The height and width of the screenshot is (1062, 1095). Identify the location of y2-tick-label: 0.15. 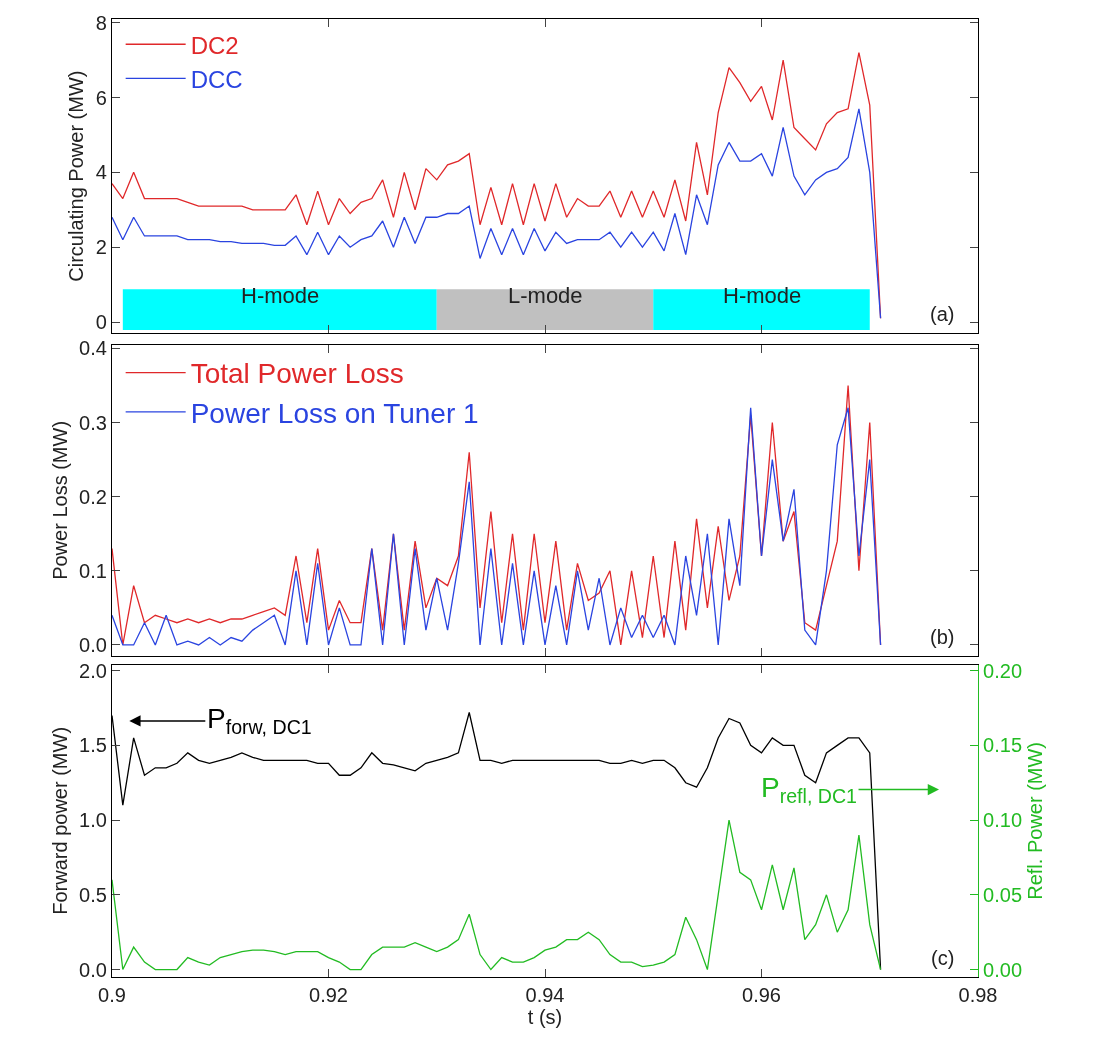
(1003, 745).